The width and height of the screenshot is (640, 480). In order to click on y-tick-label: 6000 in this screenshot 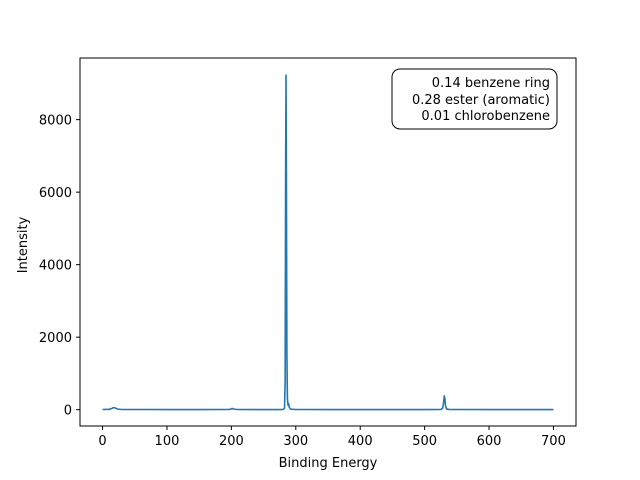, I will do `click(55, 193)`.